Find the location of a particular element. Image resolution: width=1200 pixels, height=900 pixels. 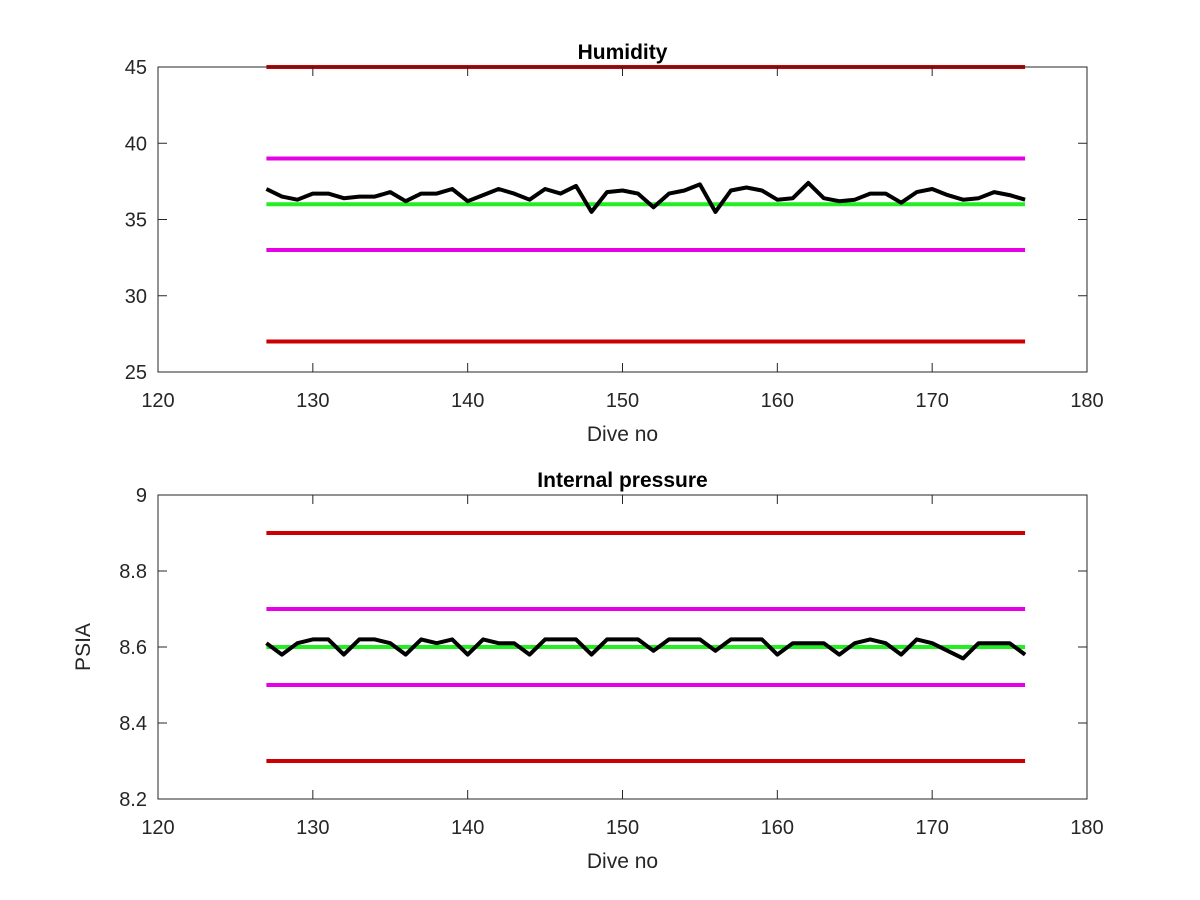

y-tick-label: 25 is located at coordinates (136, 373).